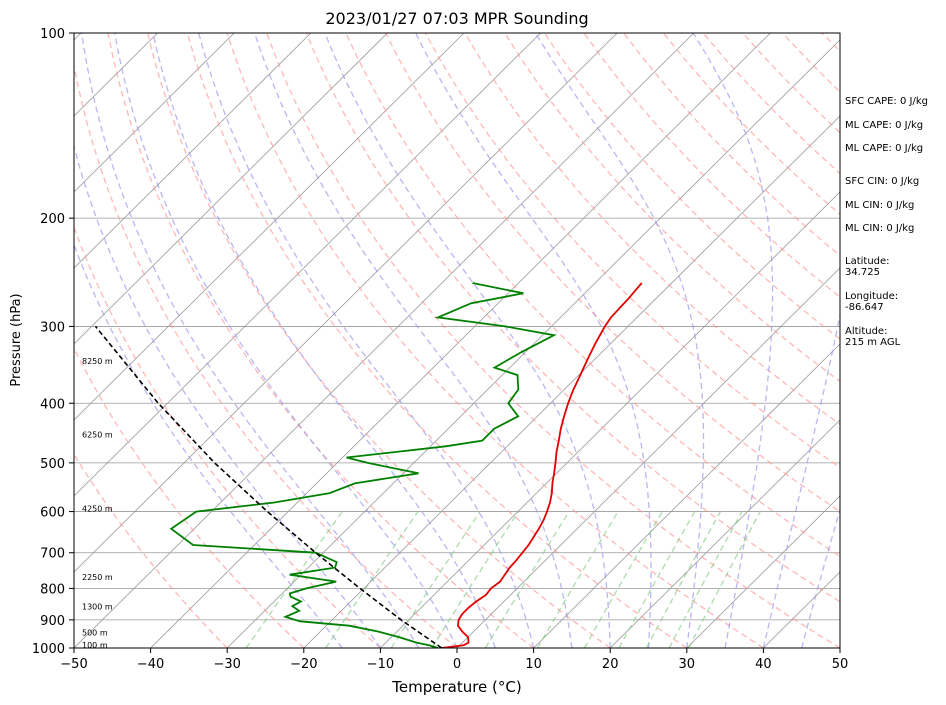 The height and width of the screenshot is (705, 946). Describe the element at coordinates (53, 342) in the screenshot. I see `y-axis-ticks: 1000 900 800 700 600 500 400 300 200 100` at that location.